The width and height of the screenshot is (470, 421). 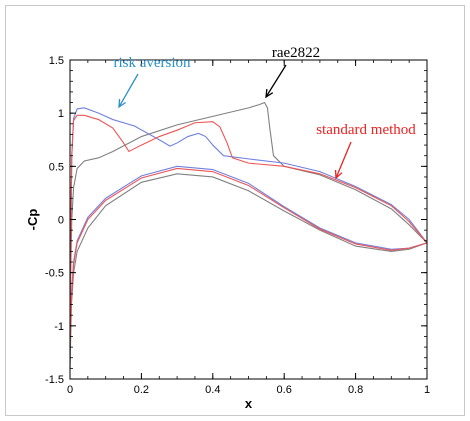 I want to click on annotation-rae2822-label: rae2822, so click(x=296, y=53).